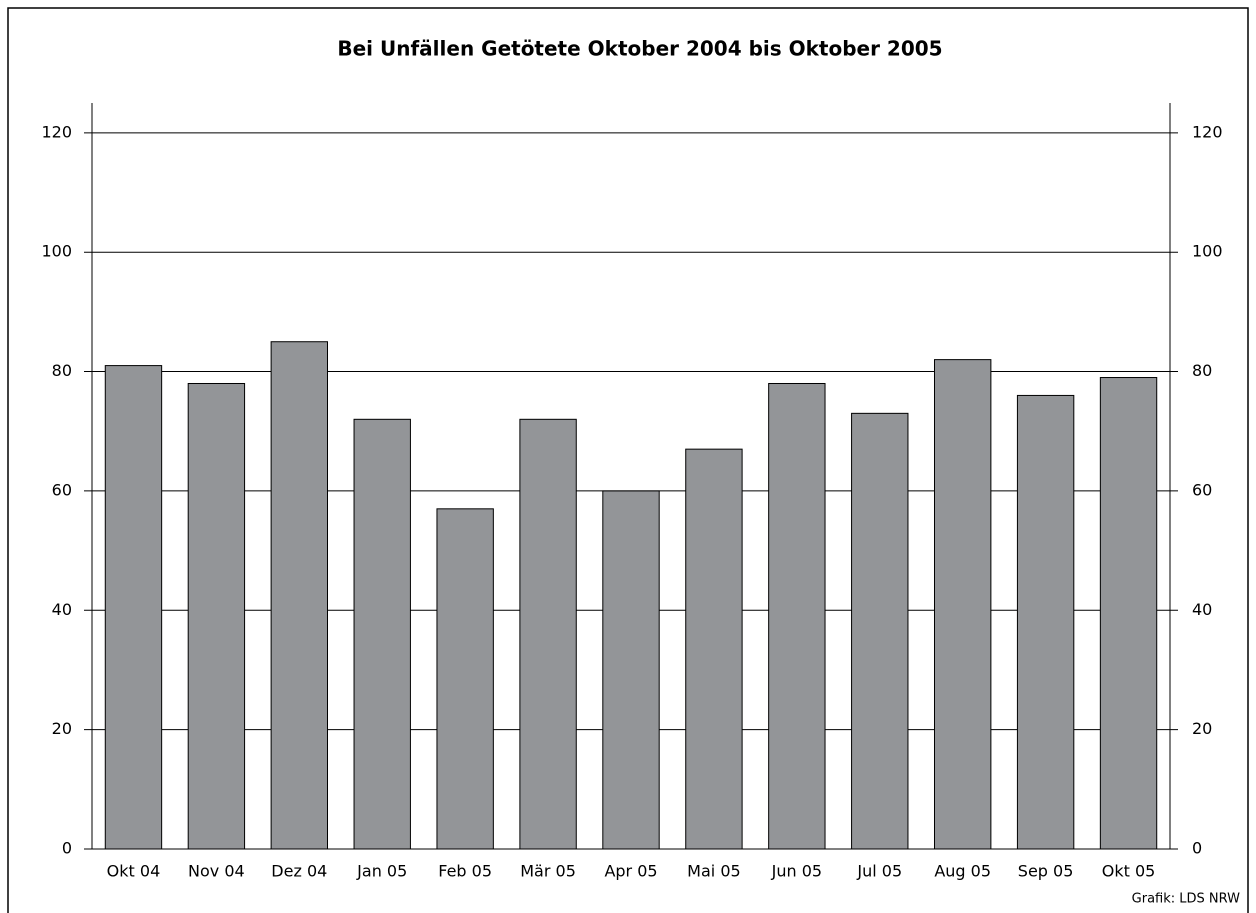 The height and width of the screenshot is (913, 1256). Describe the element at coordinates (1202, 370) in the screenshot. I see `y2-tick-label: 80` at that location.